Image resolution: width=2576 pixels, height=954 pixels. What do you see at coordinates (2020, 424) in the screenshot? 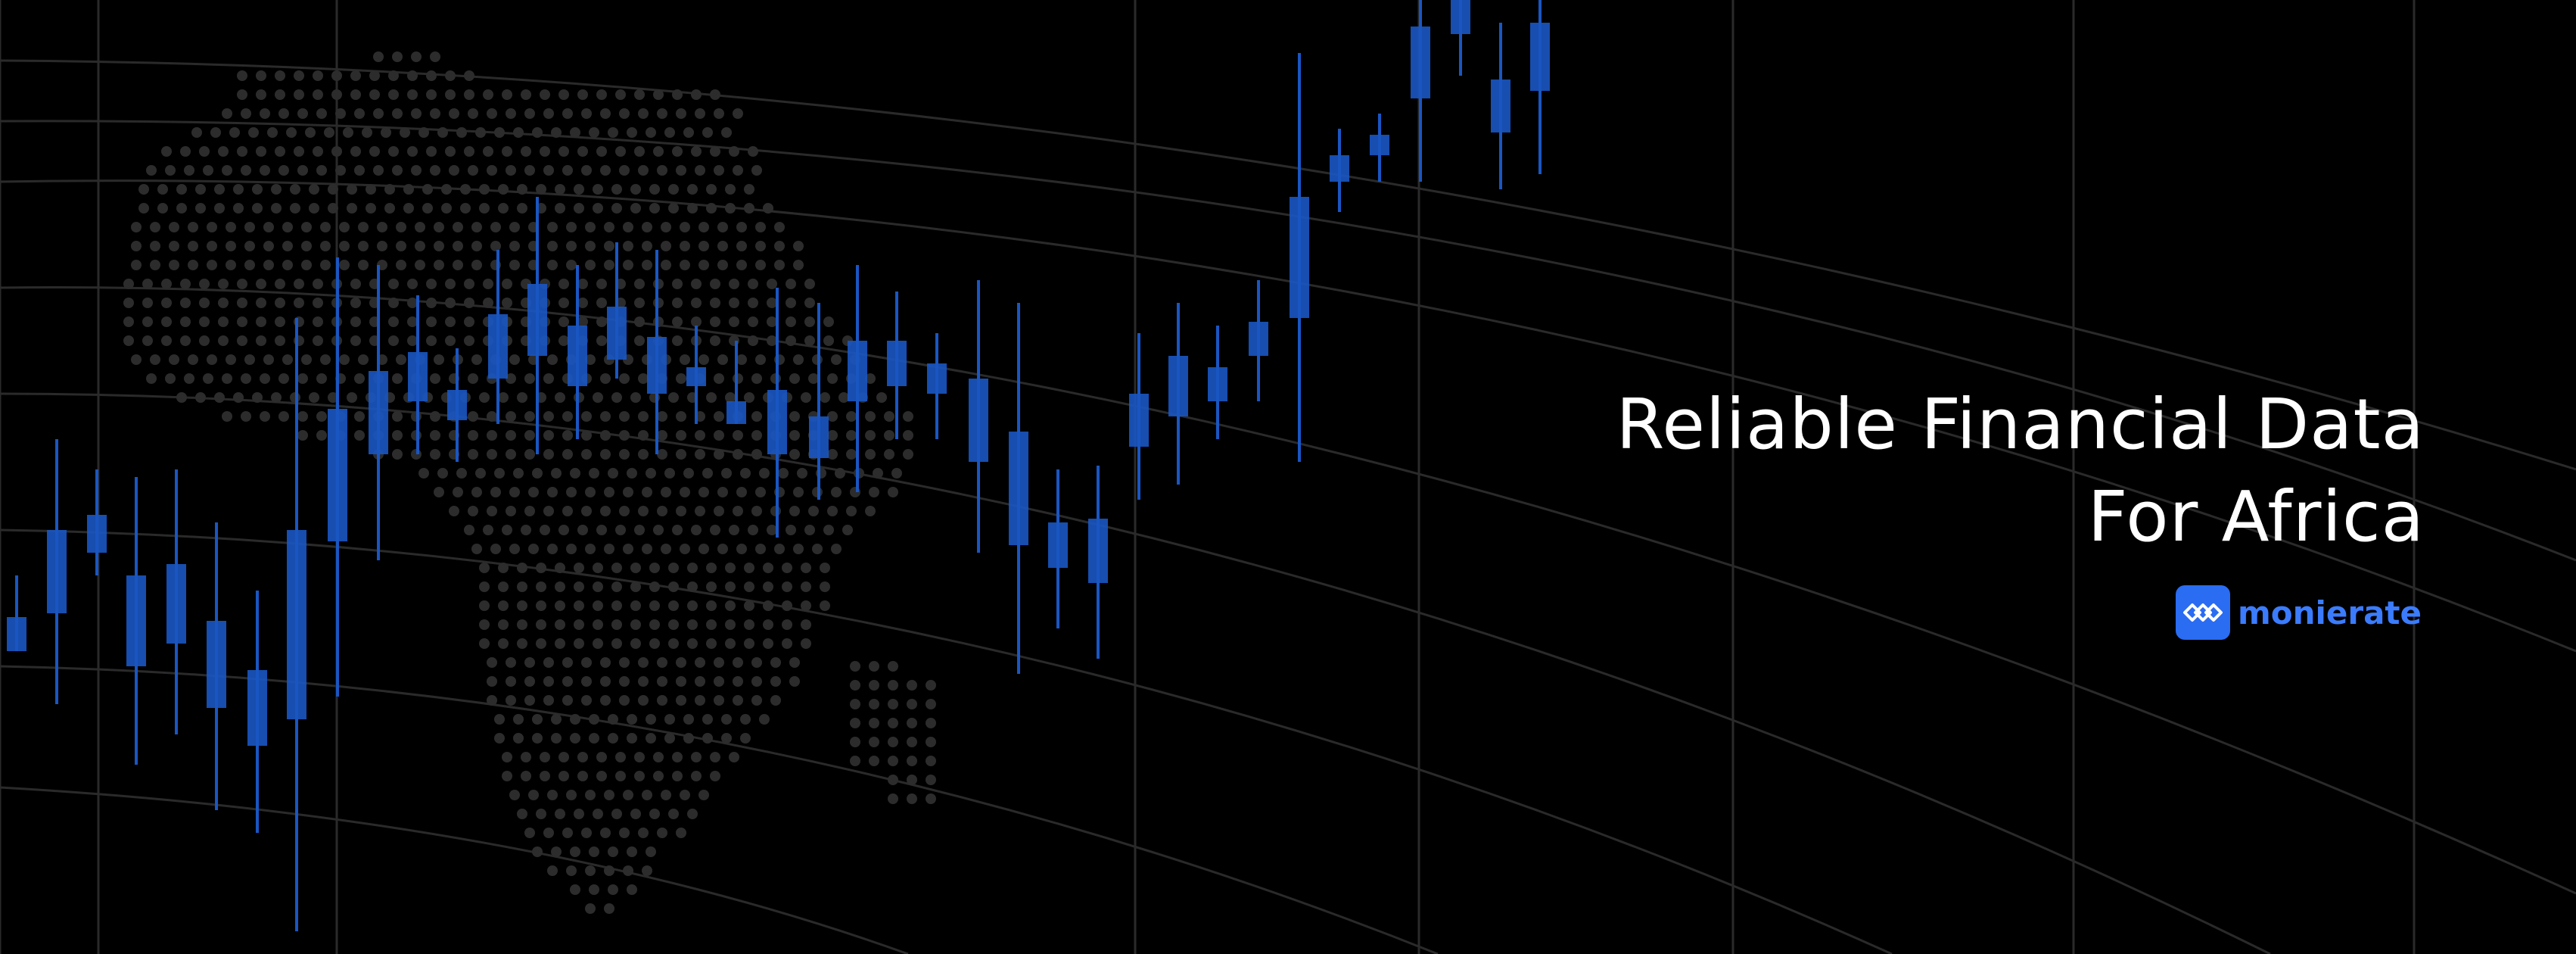
I see `headline-line-1: Reliable Financial Data` at bounding box center [2020, 424].